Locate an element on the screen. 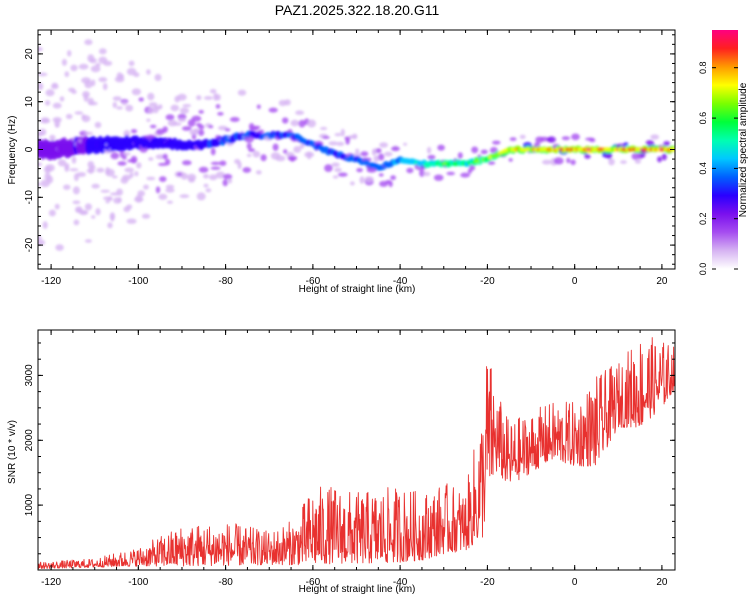 This screenshot has width=750, height=600. snr-y-label: SNR (10 * v/v) is located at coordinates (12, 452).